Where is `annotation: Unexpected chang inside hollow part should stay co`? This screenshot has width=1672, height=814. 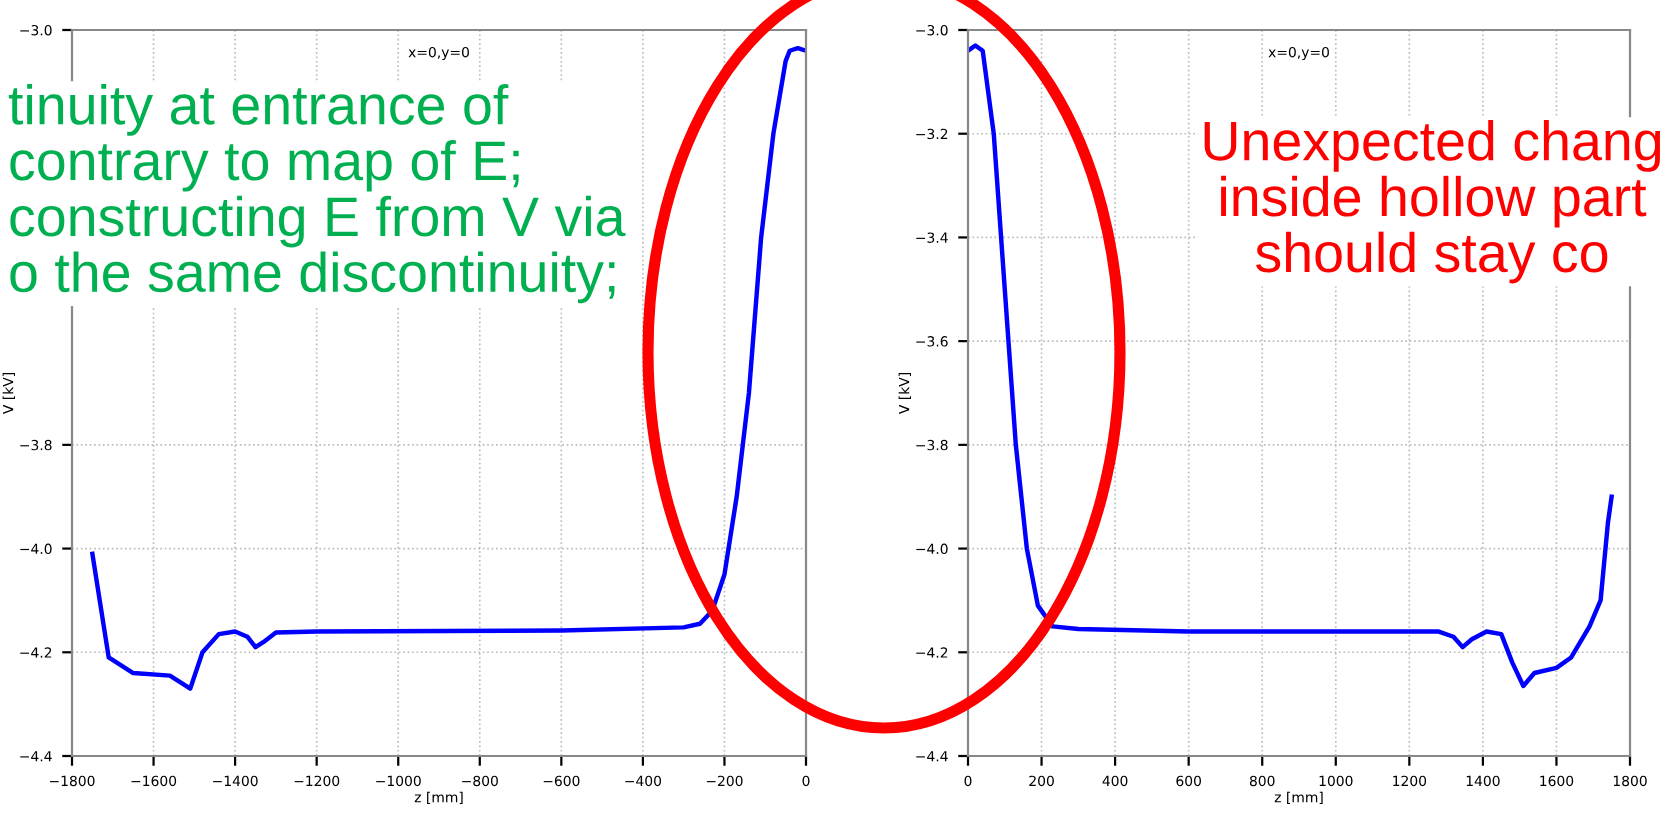 annotation: Unexpected chang inside hollow part should stay co is located at coordinates (1432, 202).